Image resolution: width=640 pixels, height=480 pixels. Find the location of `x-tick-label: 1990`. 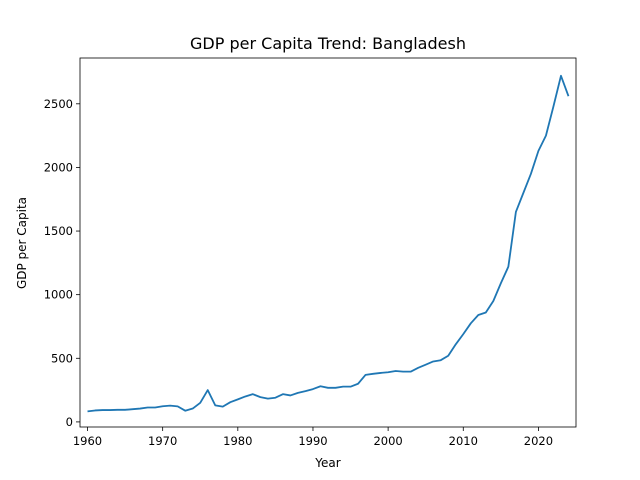

x-tick-label: 1990 is located at coordinates (312, 441).